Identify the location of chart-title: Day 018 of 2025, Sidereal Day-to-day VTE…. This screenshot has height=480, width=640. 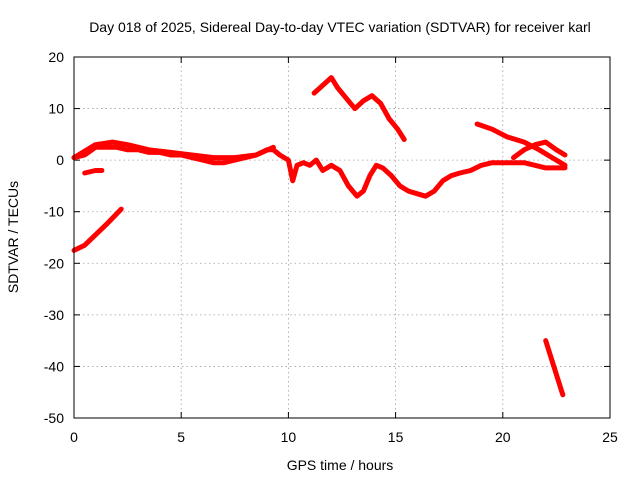
(340, 27).